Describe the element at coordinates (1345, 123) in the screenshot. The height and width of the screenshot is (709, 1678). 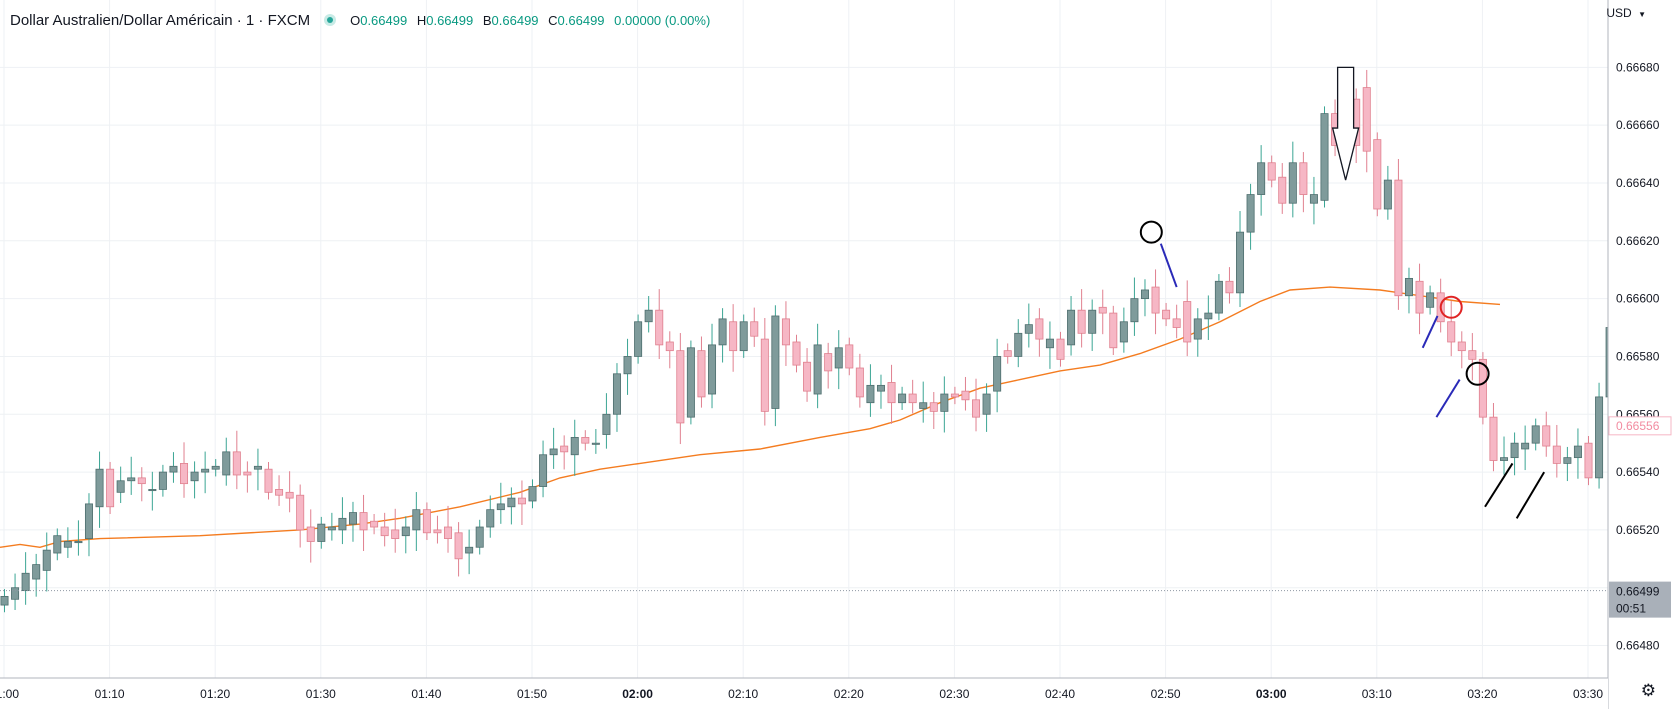
I see `arrow-down-drawing` at that location.